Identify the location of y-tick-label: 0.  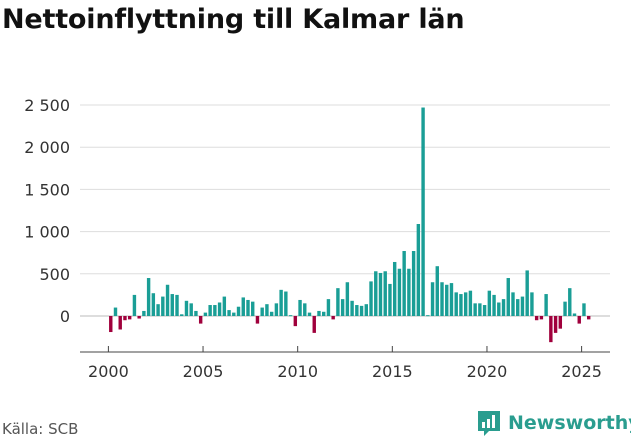
(65, 316).